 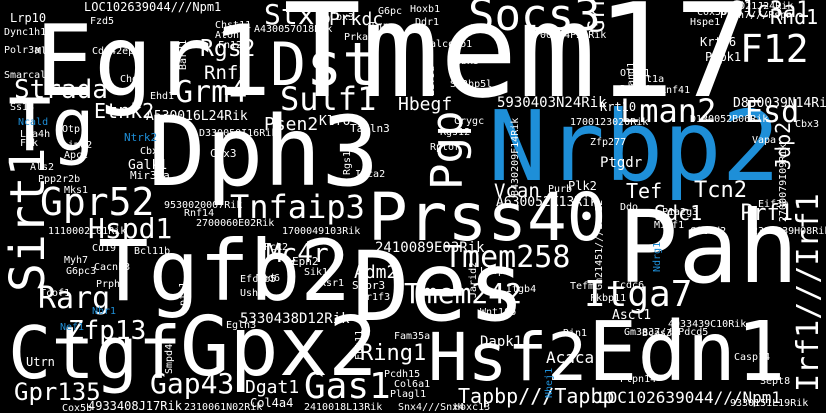 I want to click on word: D830039N14Rik, so click(x=779, y=103).